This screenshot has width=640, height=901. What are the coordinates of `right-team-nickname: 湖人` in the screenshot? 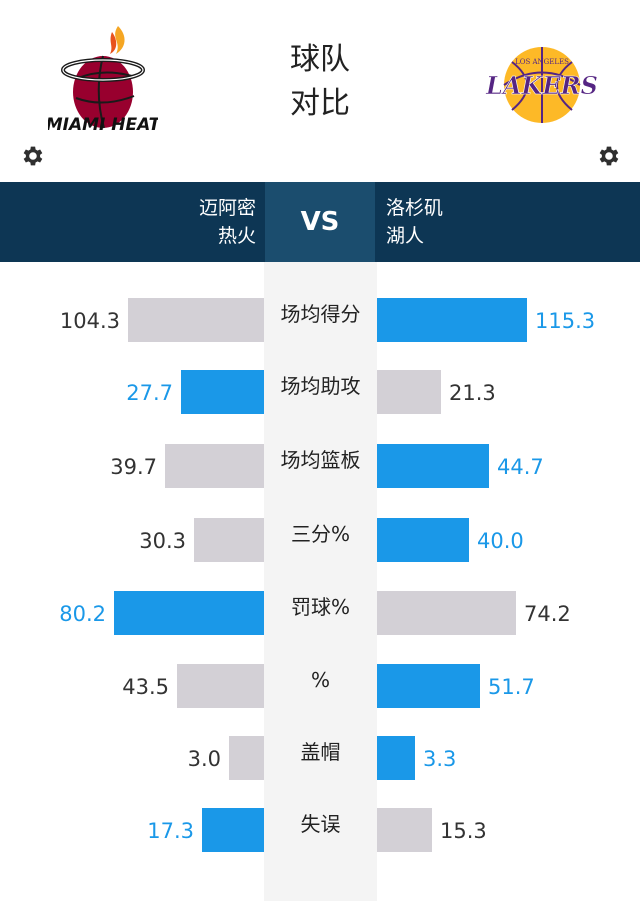 It's located at (405, 236).